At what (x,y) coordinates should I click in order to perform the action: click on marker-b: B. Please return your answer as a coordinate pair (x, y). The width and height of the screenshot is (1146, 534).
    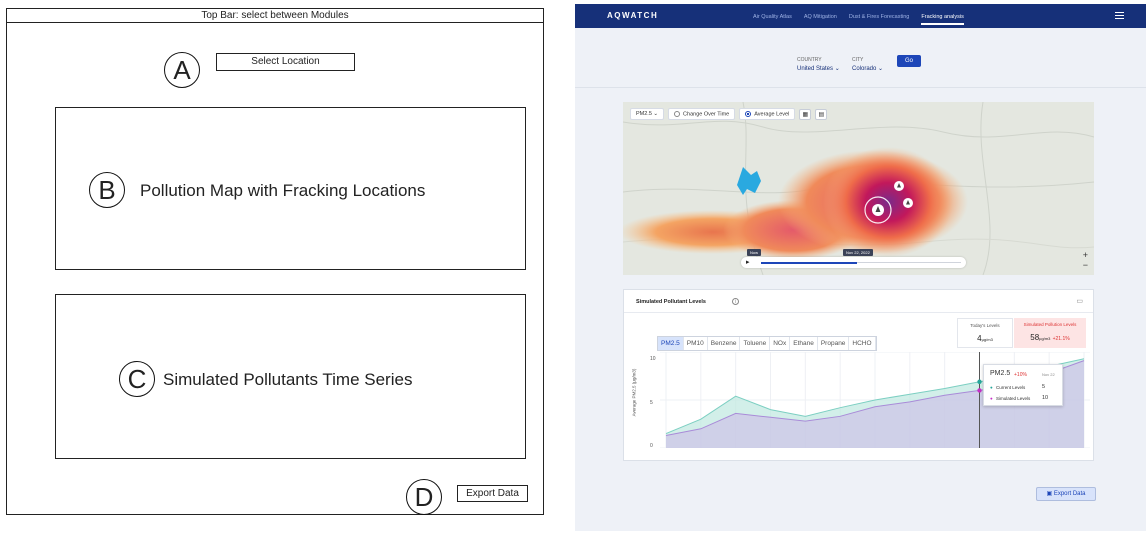
    Looking at the image, I should click on (107, 190).